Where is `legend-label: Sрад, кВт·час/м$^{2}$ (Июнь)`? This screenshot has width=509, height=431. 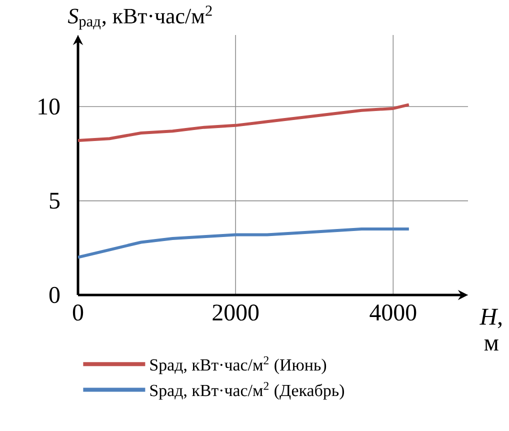 legend-label: Sрад, кВт·час/м$^{2}$ (Июнь) is located at coordinates (238, 365).